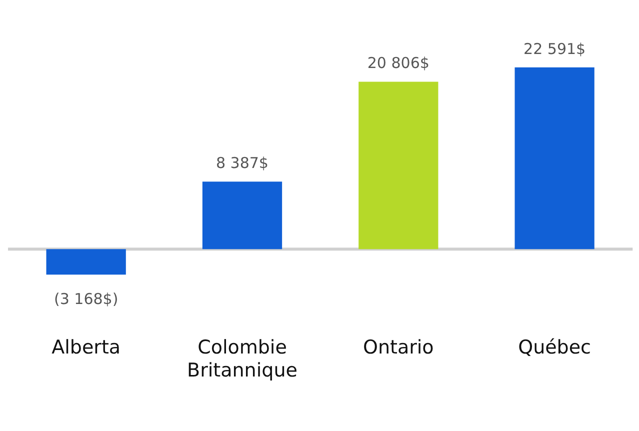 This screenshot has width=639, height=431. What do you see at coordinates (86, 347) in the screenshot?
I see `x-tick-label: Alberta` at bounding box center [86, 347].